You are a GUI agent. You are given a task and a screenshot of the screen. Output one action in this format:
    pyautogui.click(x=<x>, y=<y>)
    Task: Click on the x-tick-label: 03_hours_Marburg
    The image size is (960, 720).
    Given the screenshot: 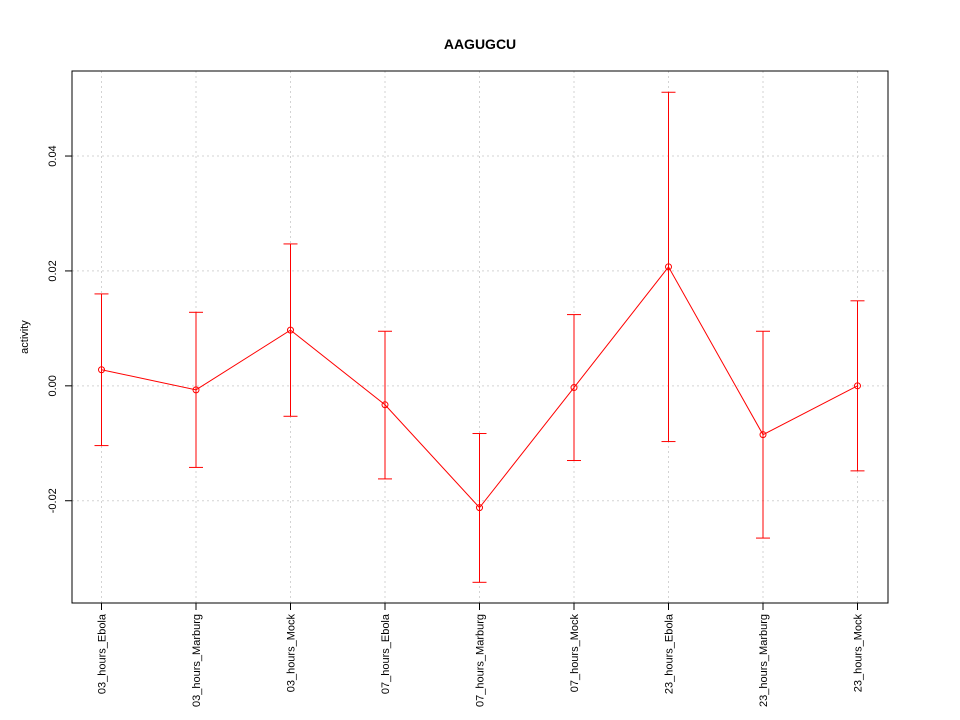 What is the action you would take?
    pyautogui.click(x=197, y=660)
    